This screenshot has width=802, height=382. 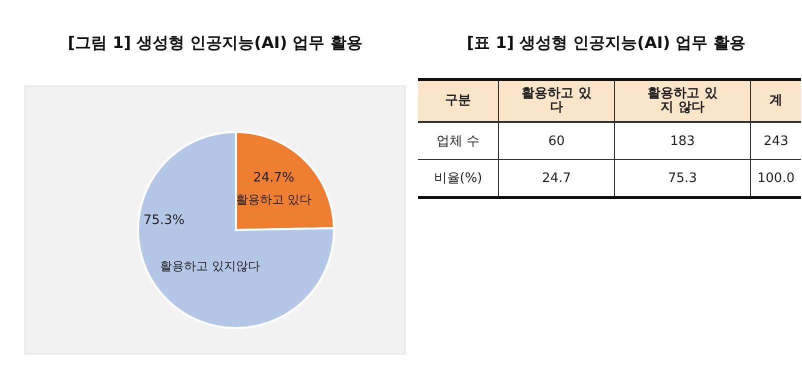 What do you see at coordinates (556, 141) in the screenshot?
I see `text: 60` at bounding box center [556, 141].